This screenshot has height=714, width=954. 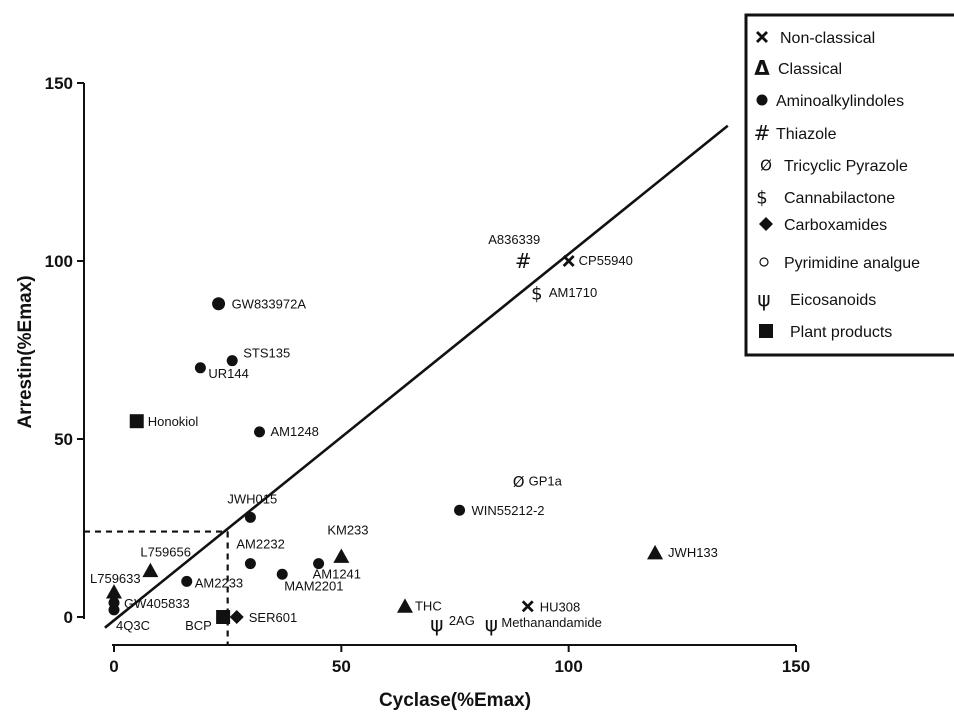 What do you see at coordinates (846, 166) in the screenshot?
I see `legend-item-label: Tricyclic Pyrazole` at bounding box center [846, 166].